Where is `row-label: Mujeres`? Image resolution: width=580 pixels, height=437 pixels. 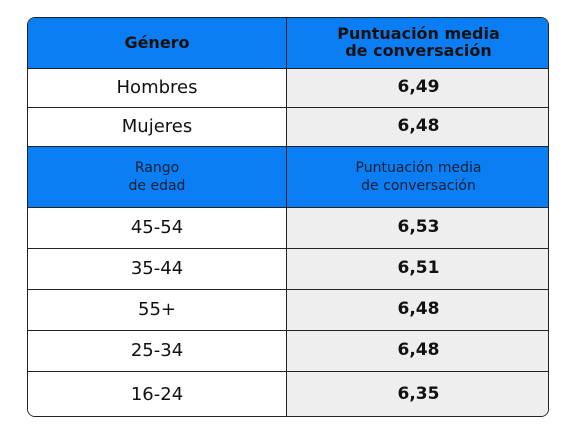
row-label: Mujeres is located at coordinates (157, 127).